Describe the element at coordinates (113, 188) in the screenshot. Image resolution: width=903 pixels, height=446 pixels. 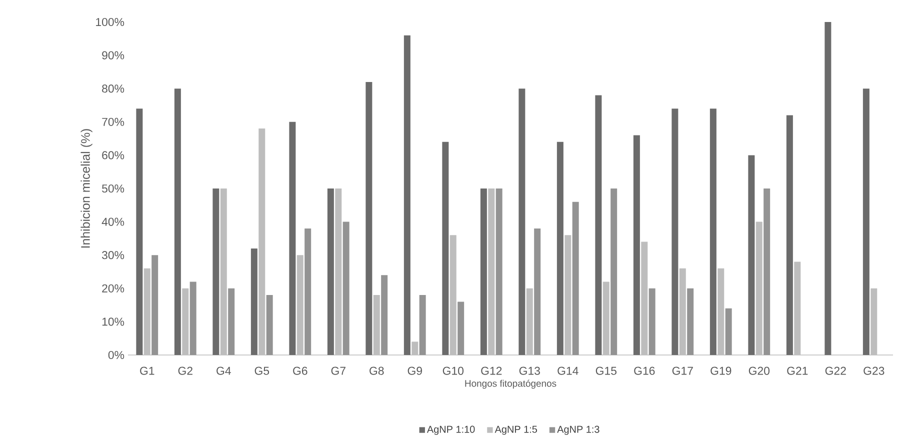
I see `y-tick-label: 50%` at that location.